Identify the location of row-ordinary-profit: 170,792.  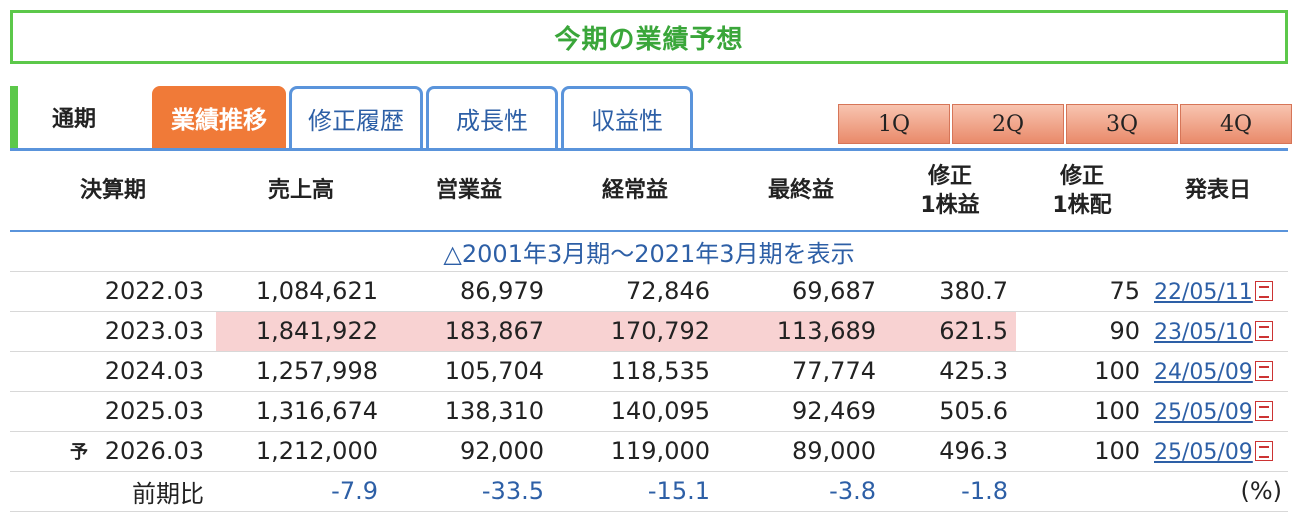
(635, 331).